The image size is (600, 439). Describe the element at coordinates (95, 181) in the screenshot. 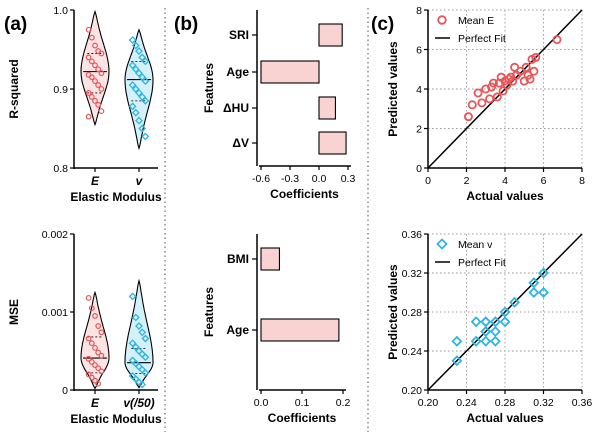

I see `x-tick-label: E` at that location.